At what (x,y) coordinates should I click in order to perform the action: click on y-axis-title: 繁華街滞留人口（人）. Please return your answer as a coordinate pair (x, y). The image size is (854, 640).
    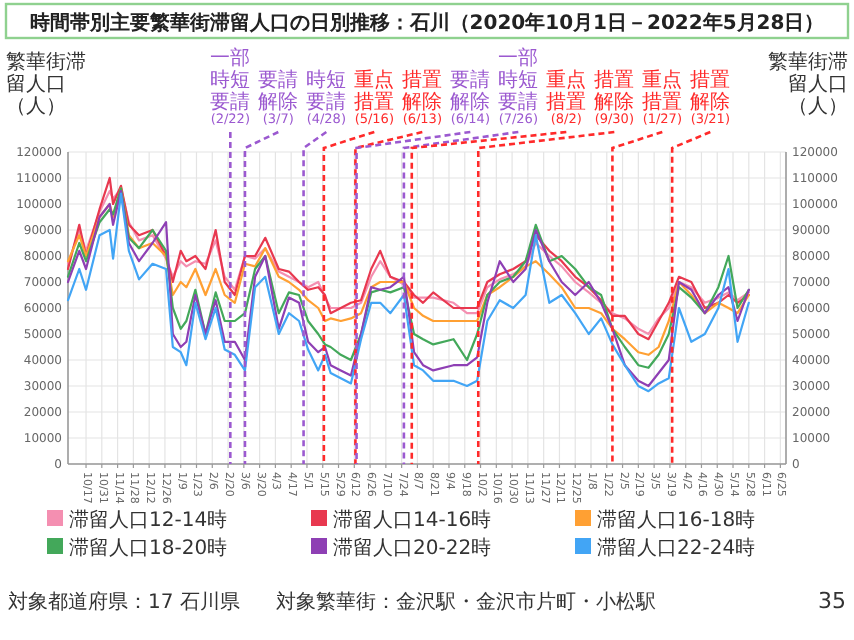
    Looking at the image, I should click on (46, 84).